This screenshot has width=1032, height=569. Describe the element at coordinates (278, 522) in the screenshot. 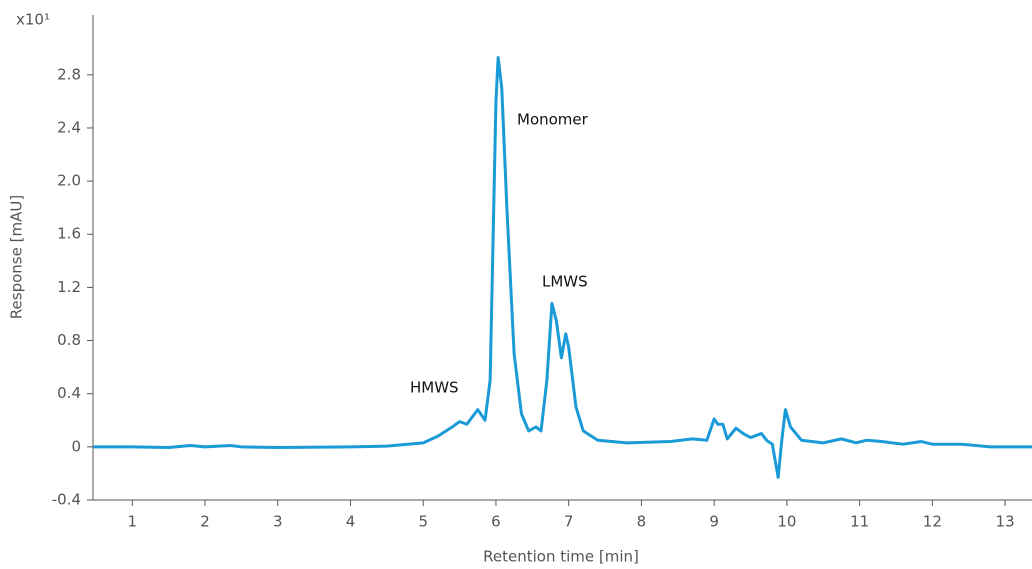

I see `x-tick-label: 3` at that location.